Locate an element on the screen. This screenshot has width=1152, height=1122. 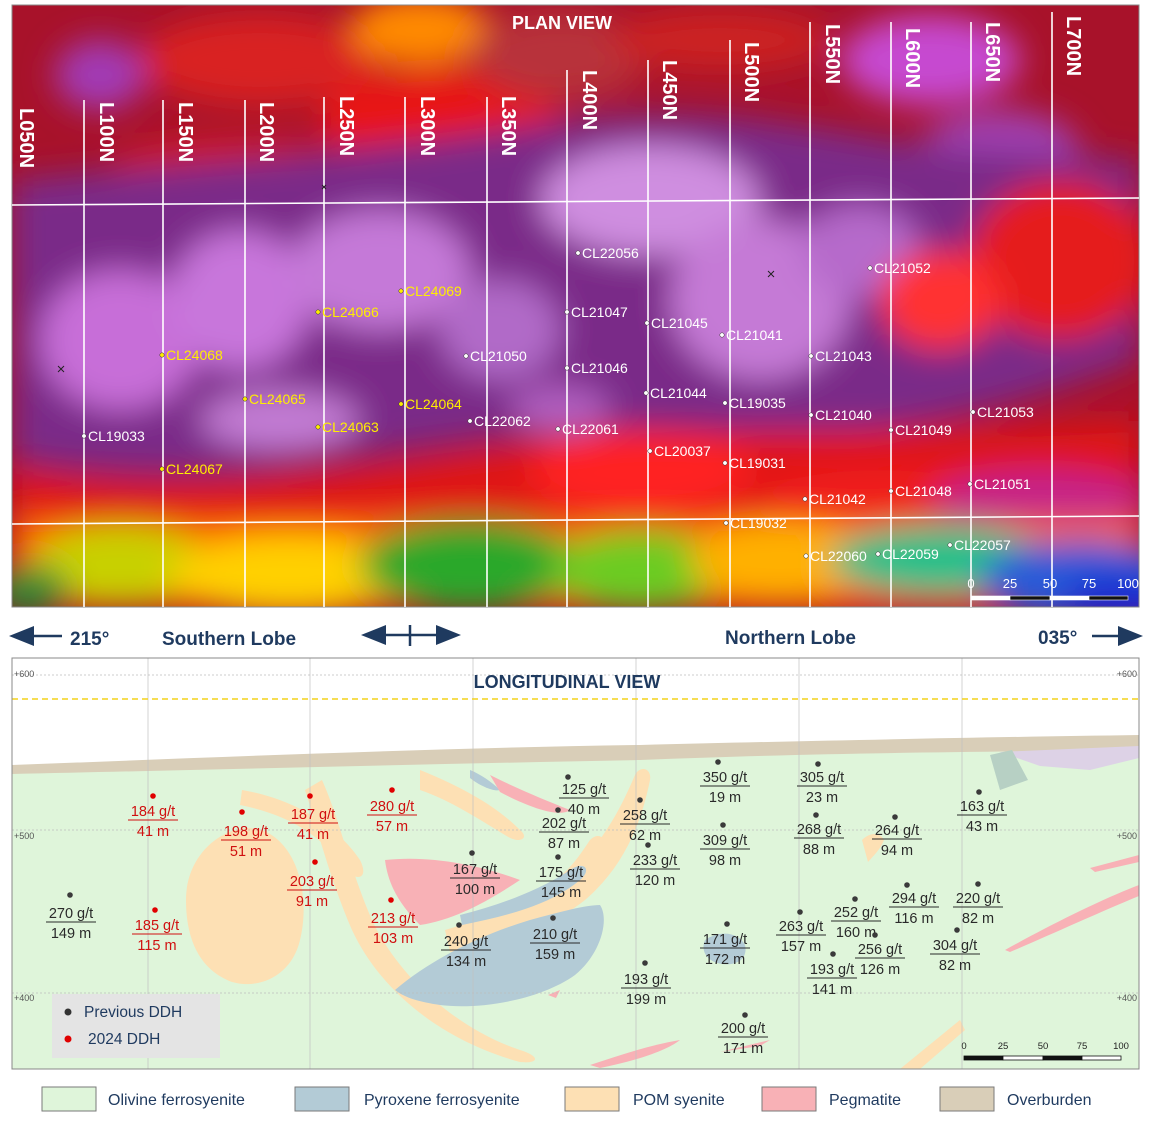
drill-hole: CL19032 is located at coordinates (755, 523).